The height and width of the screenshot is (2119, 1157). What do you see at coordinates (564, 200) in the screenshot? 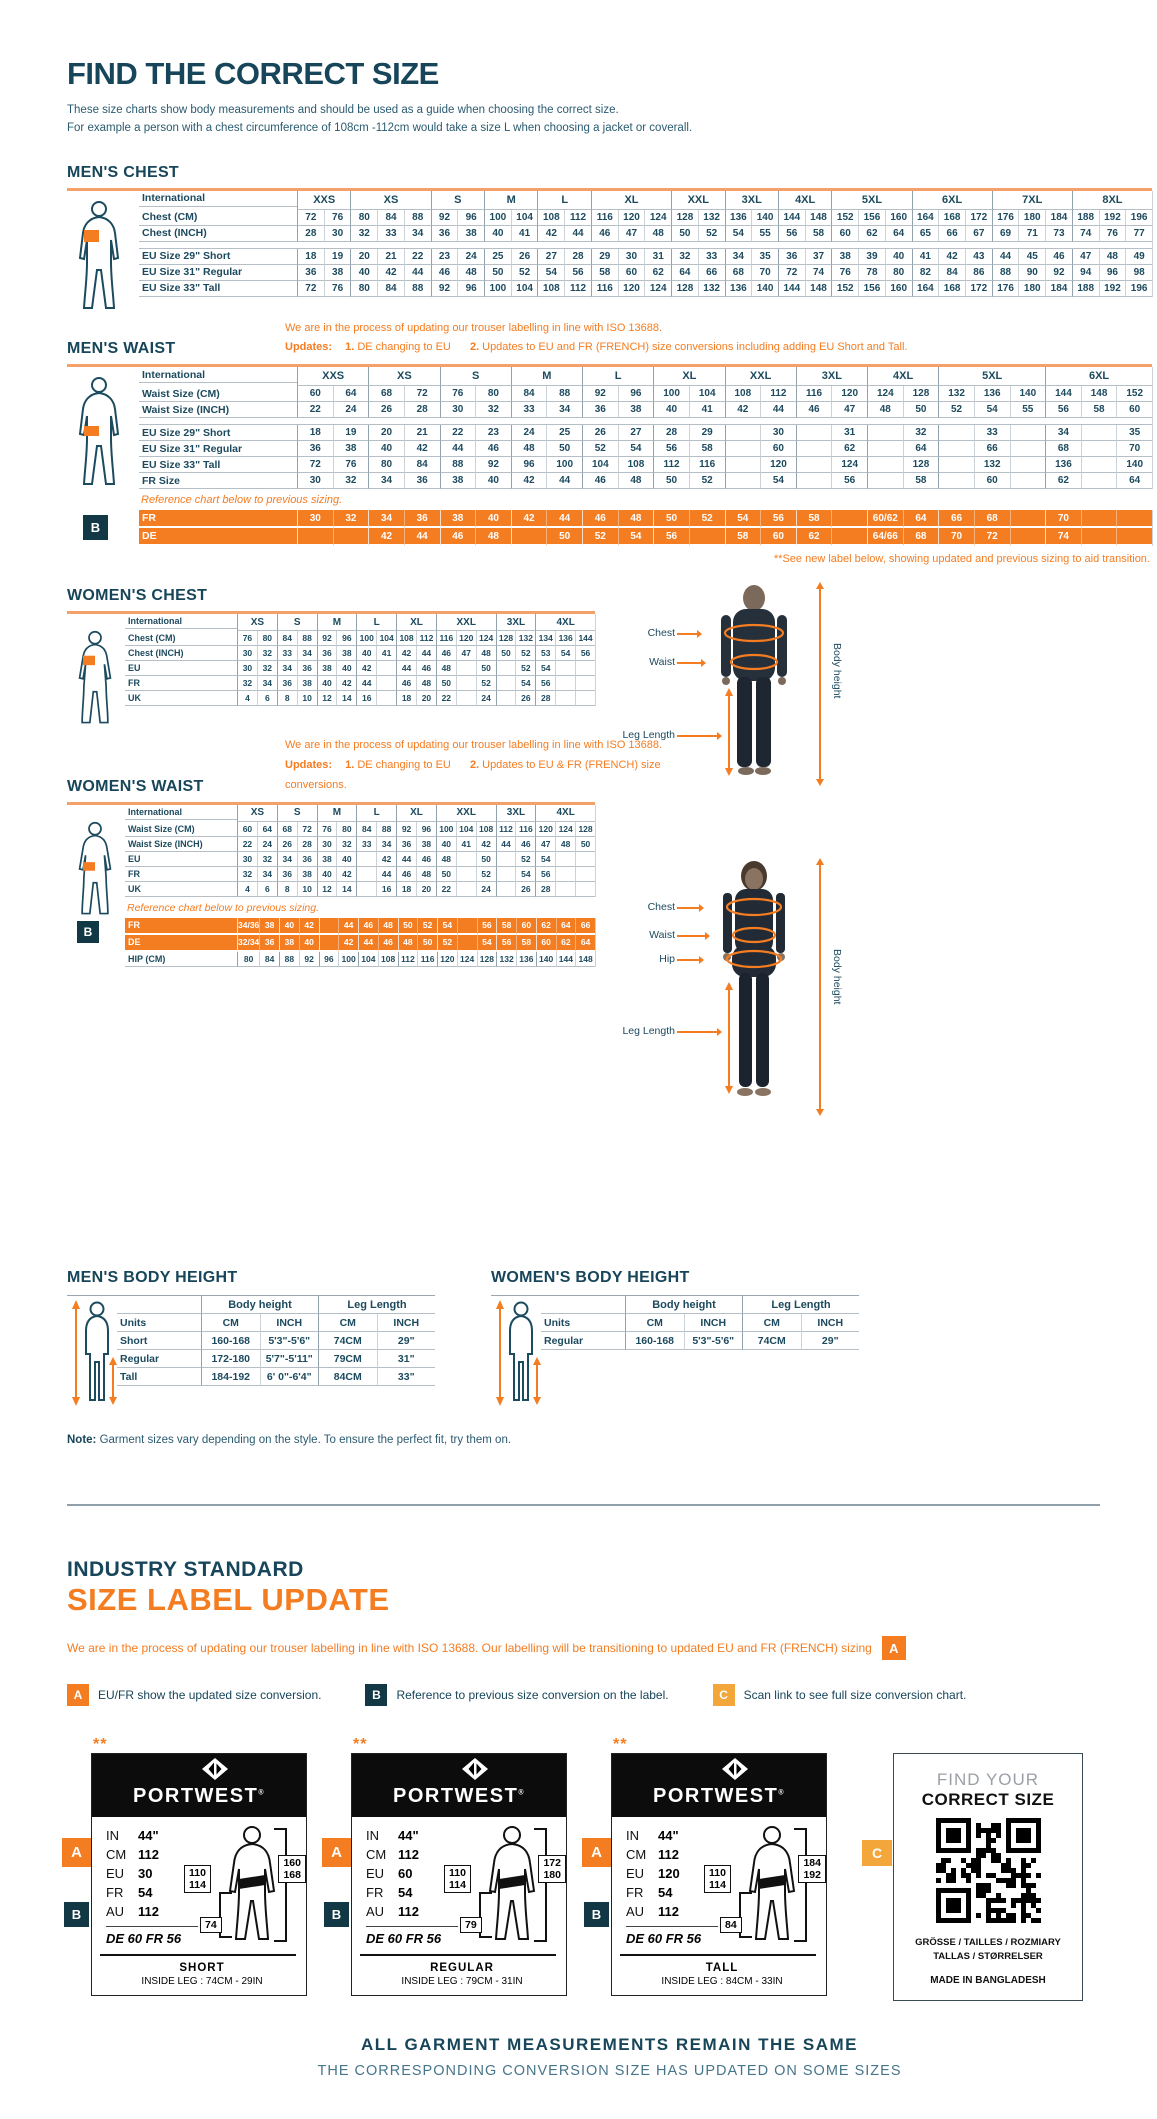
I see `size-group-header: L` at bounding box center [564, 200].